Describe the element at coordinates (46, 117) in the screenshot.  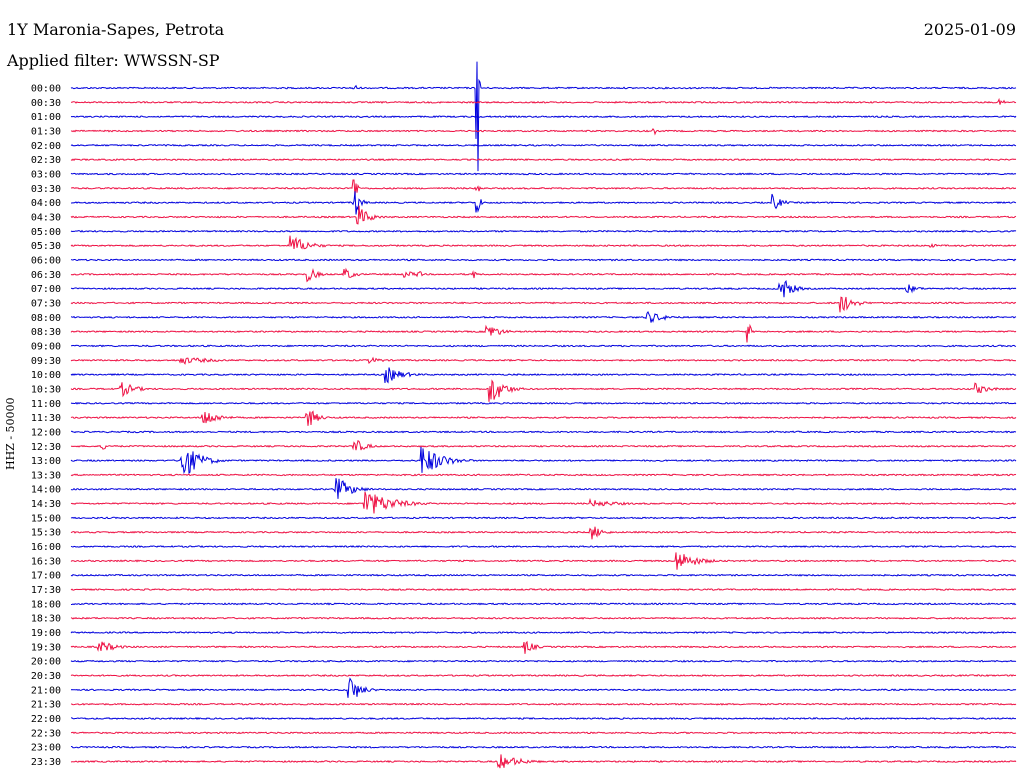
I see `row-time-label: 01:00` at that location.